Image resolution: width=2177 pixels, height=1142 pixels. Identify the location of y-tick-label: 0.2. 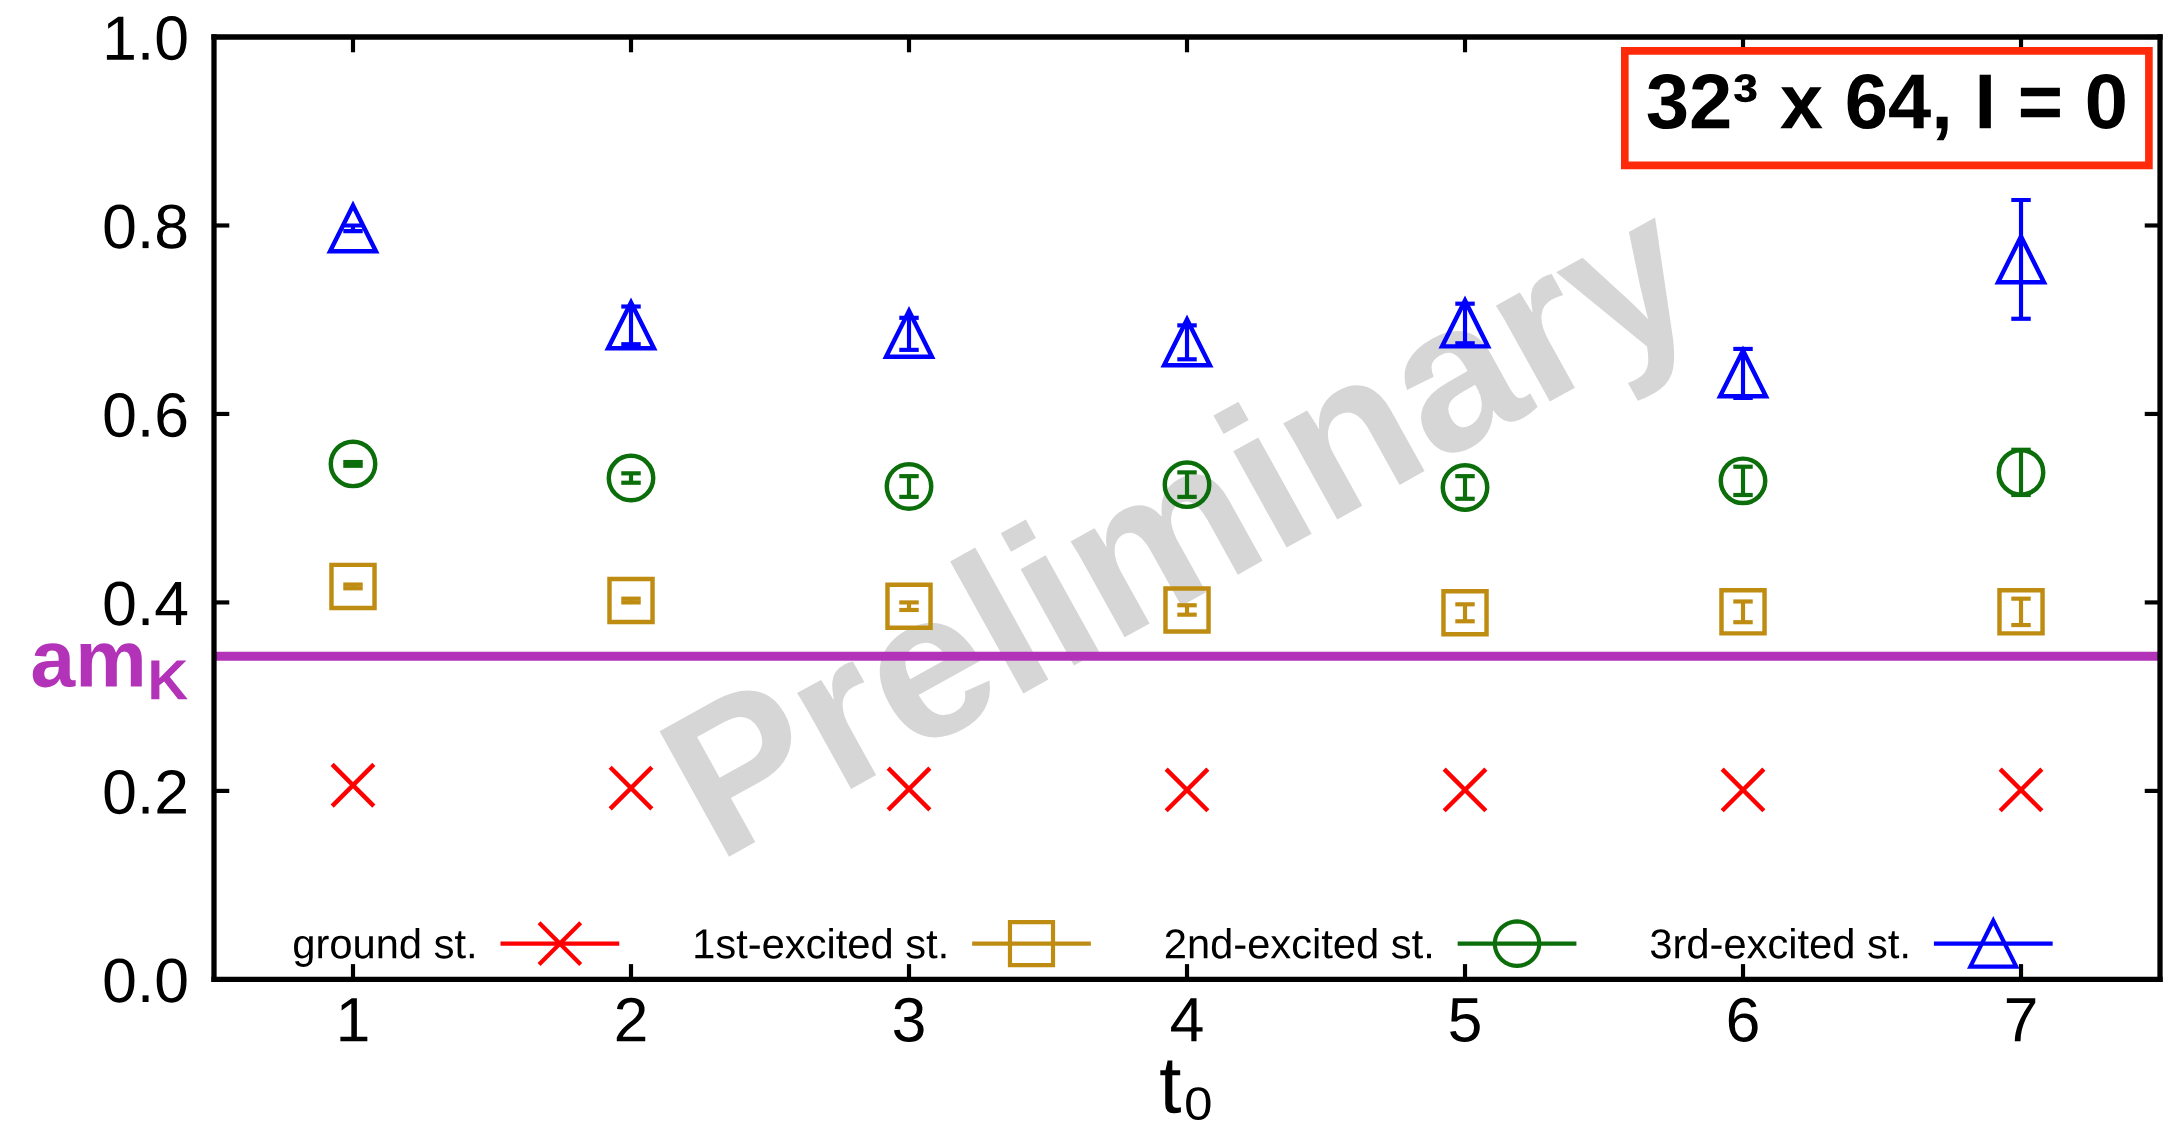
(145, 792).